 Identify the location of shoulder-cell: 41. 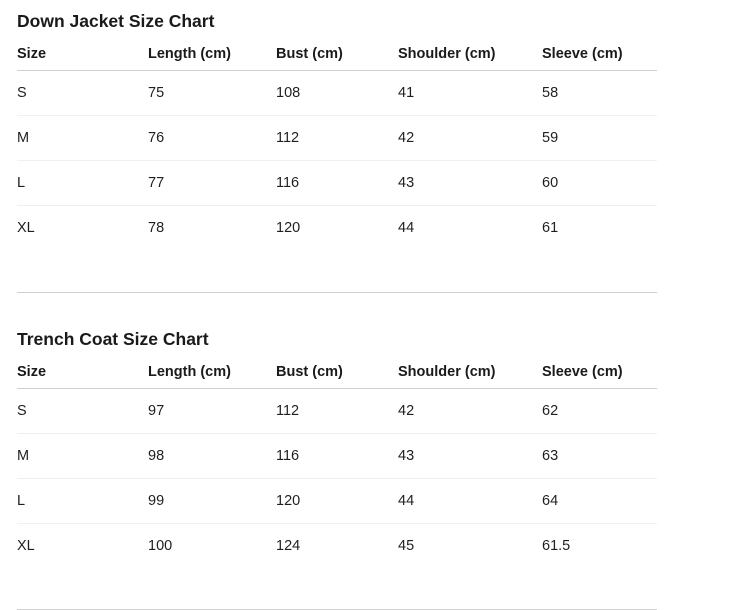
(470, 93).